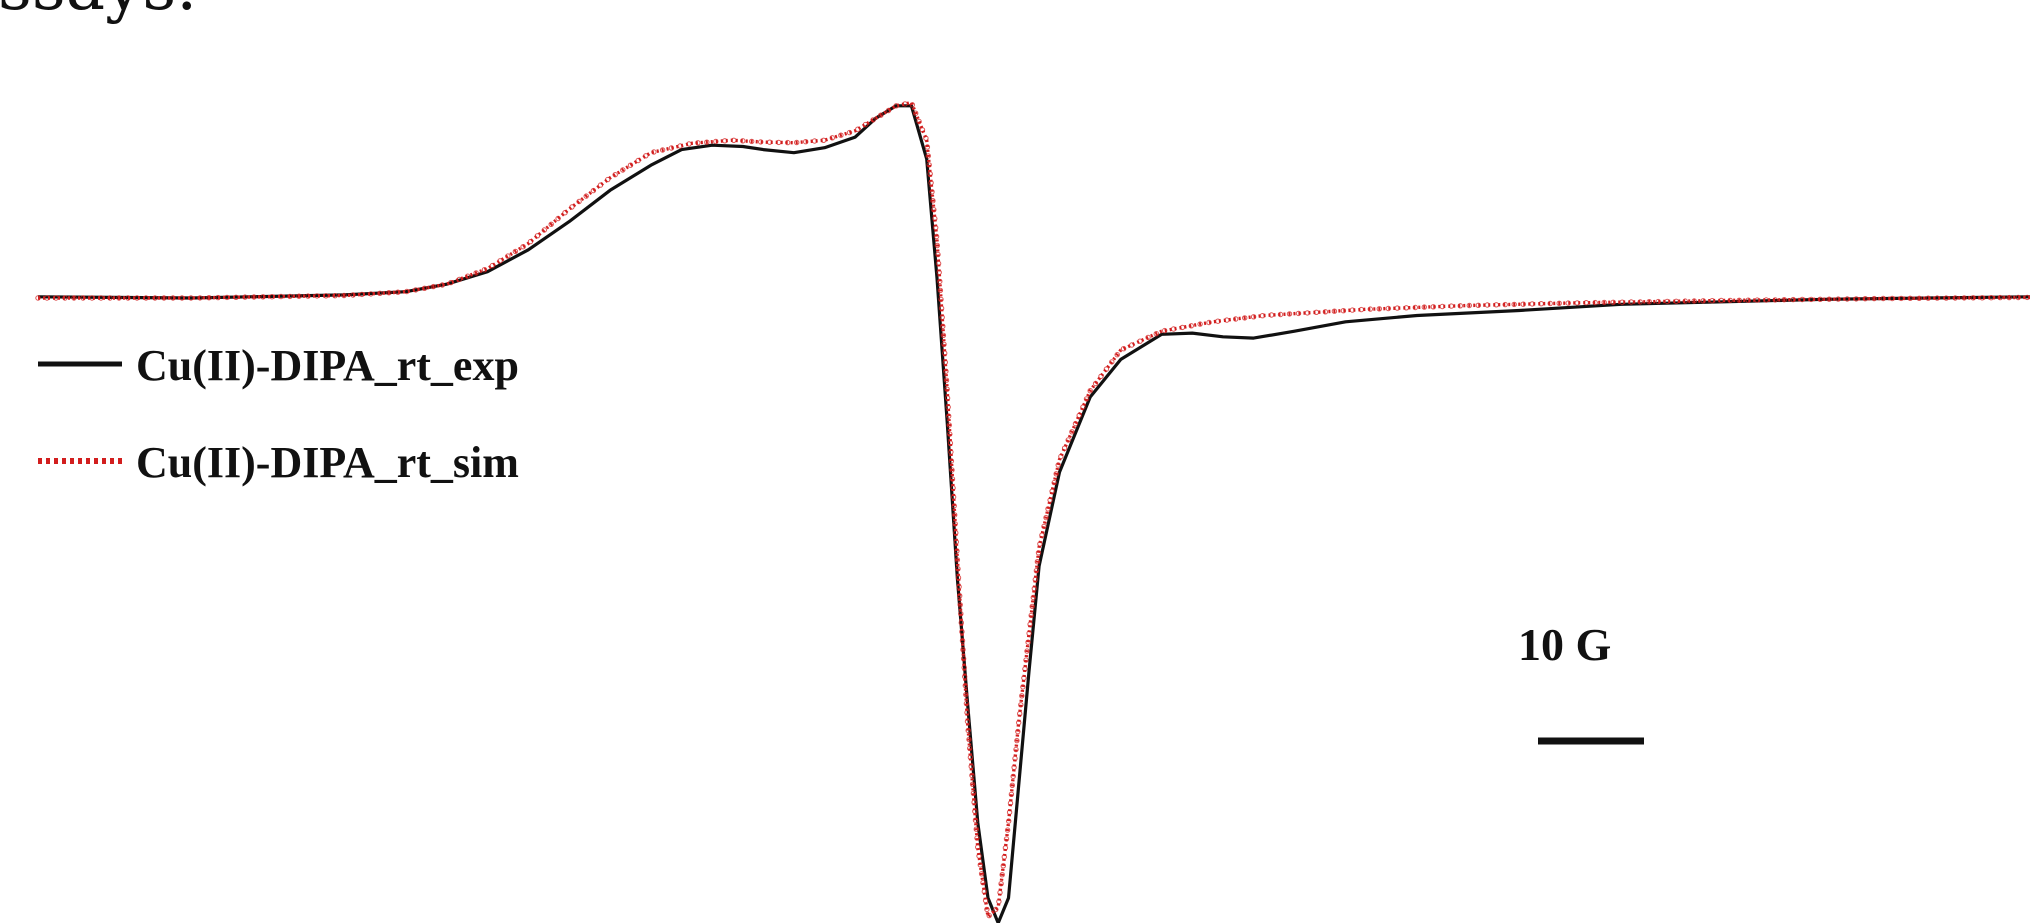 The height and width of the screenshot is (923, 2030). I want to click on legend-label-exp: Cu(II)-DIPA_rt_exp, so click(327, 365).